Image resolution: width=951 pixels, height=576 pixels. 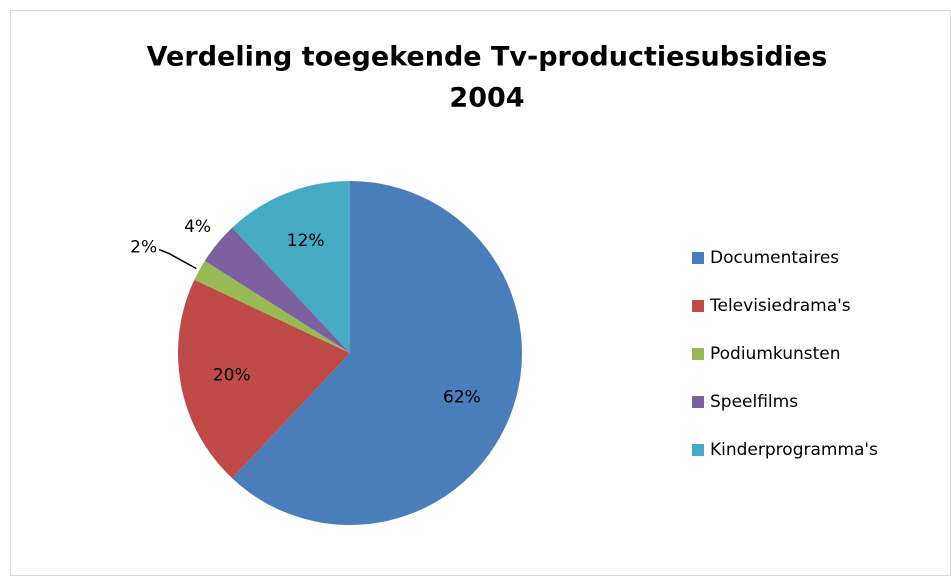 I want to click on data-label: 2%, so click(x=143, y=248).